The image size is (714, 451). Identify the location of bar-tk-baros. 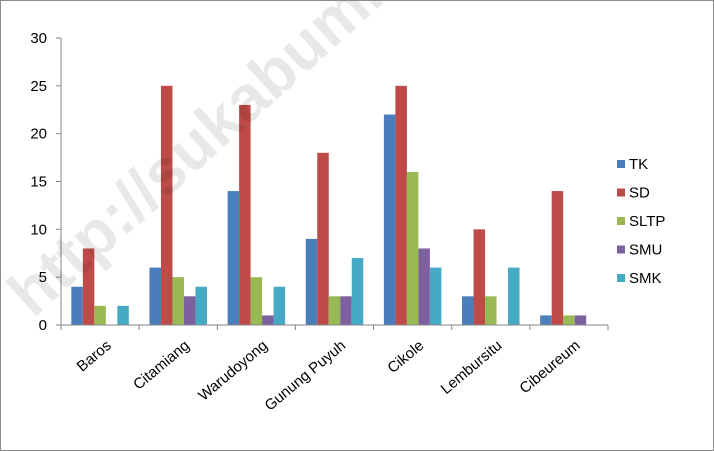
(77, 305).